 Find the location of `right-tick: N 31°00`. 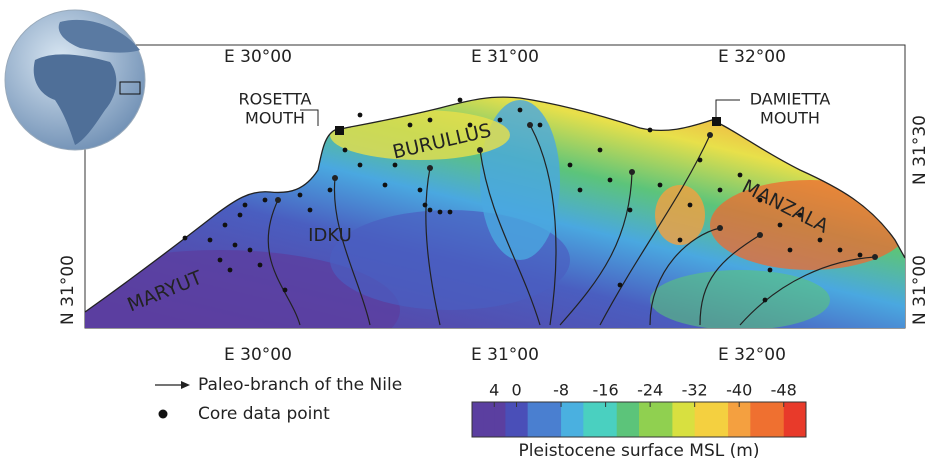

right-tick: N 31°00 is located at coordinates (920, 290).